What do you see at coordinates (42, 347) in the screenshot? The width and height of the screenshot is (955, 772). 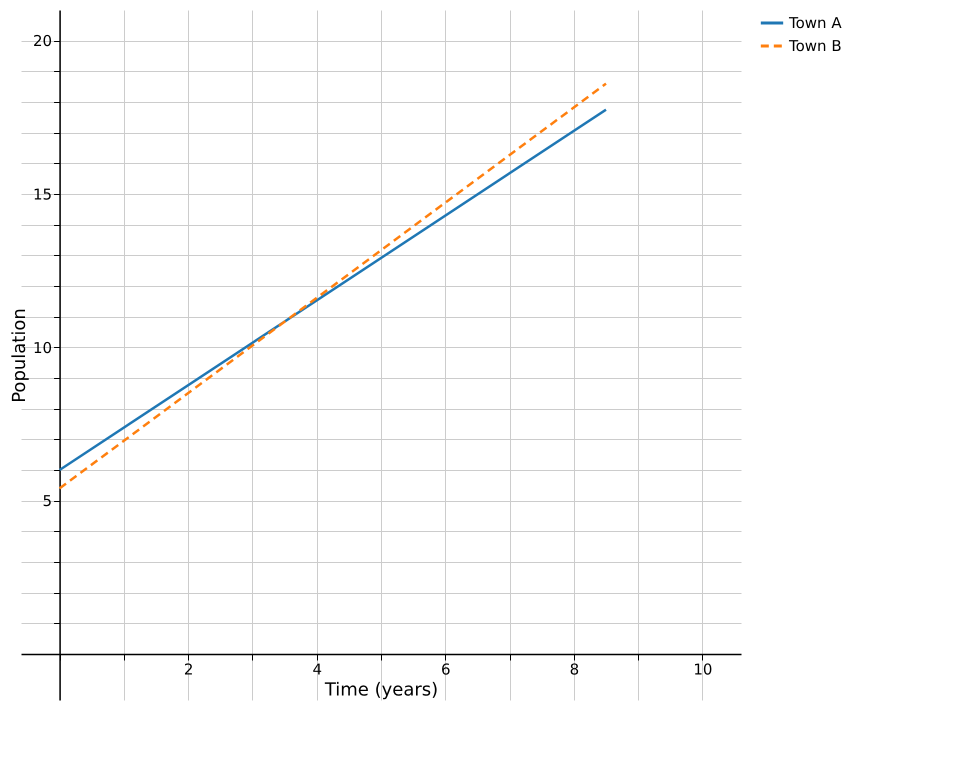 I see `y-tick-label: 10` at bounding box center [42, 347].